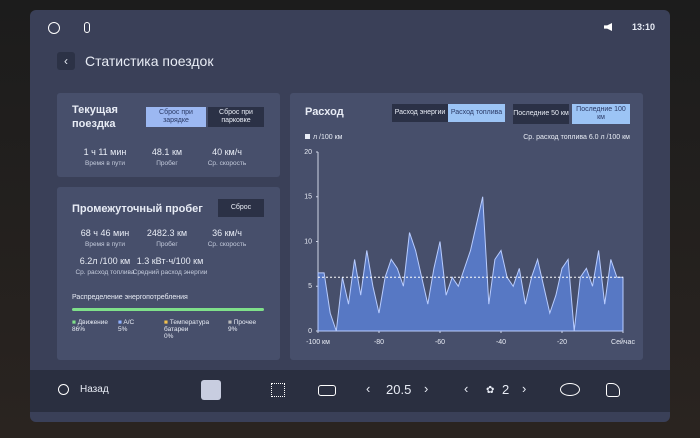 This screenshot has height=438, width=700. I want to click on legend-item: ■ Прочее 9%, so click(242, 326).